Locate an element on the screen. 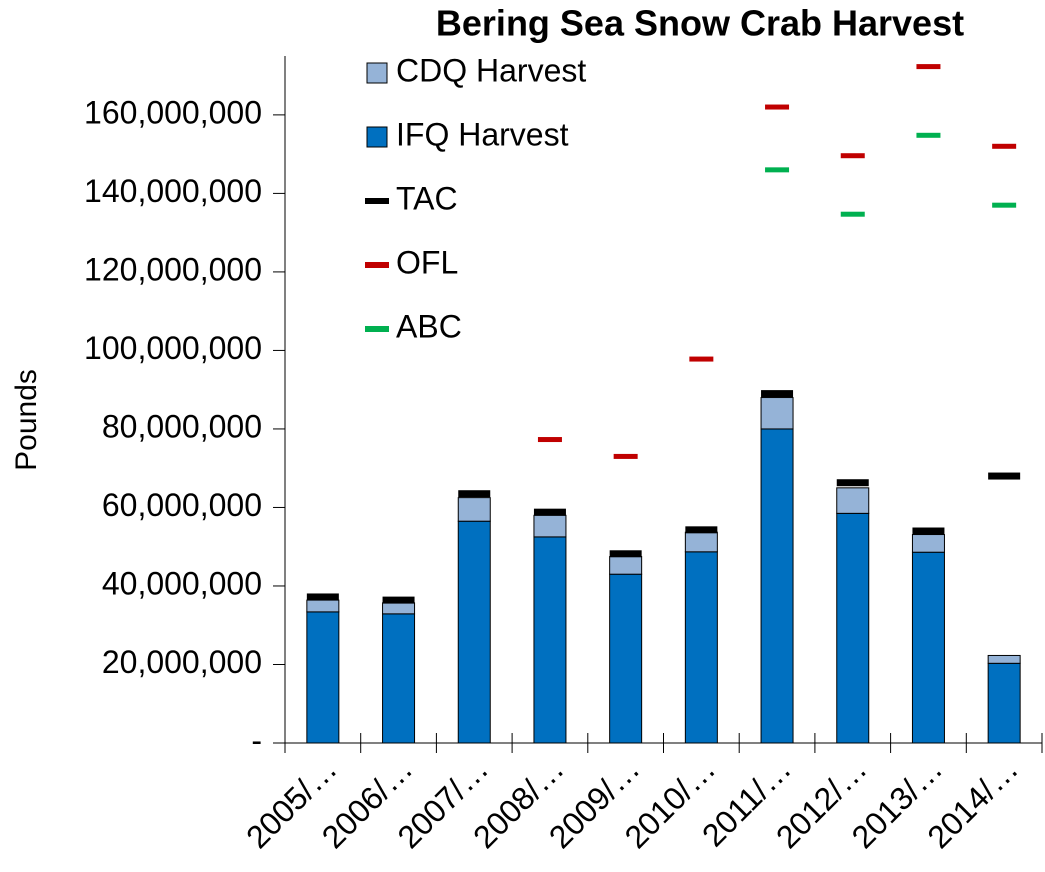 Image resolution: width=1045 pixels, height=872 pixels. chart-title: Bering Sea Snow Crab Harvest is located at coordinates (700, 23).